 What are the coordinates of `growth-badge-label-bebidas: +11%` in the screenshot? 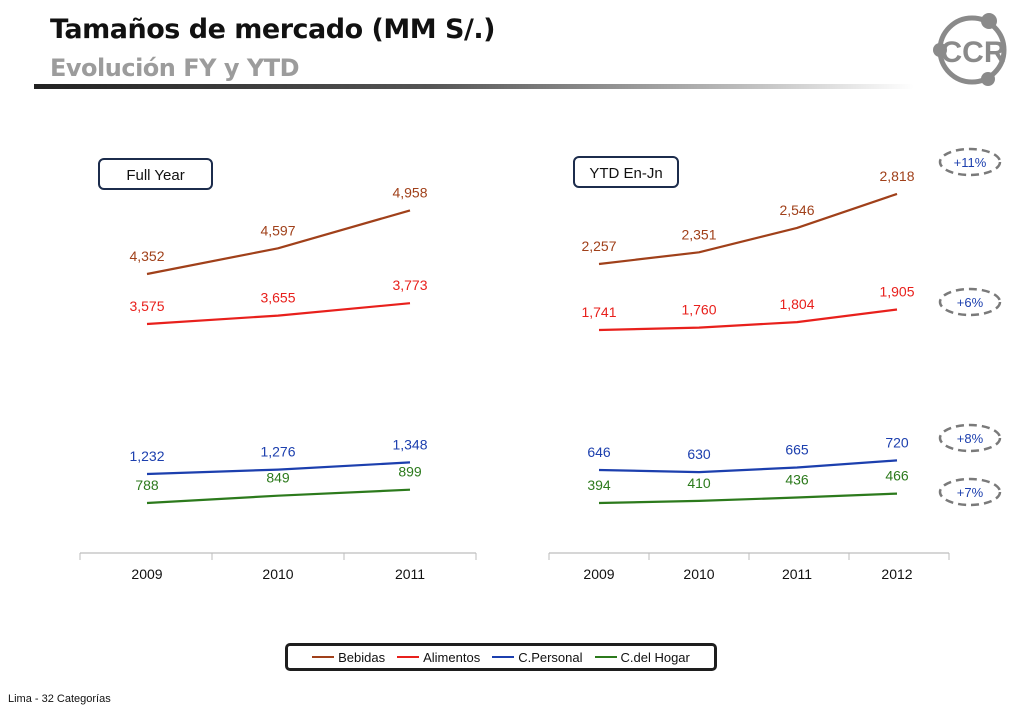 It's located at (970, 162).